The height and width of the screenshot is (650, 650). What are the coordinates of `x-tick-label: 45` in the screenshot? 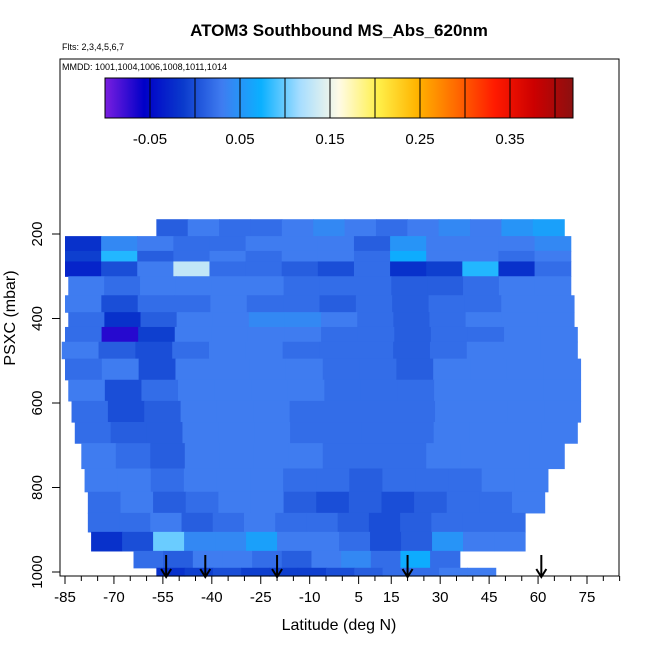 It's located at (489, 597).